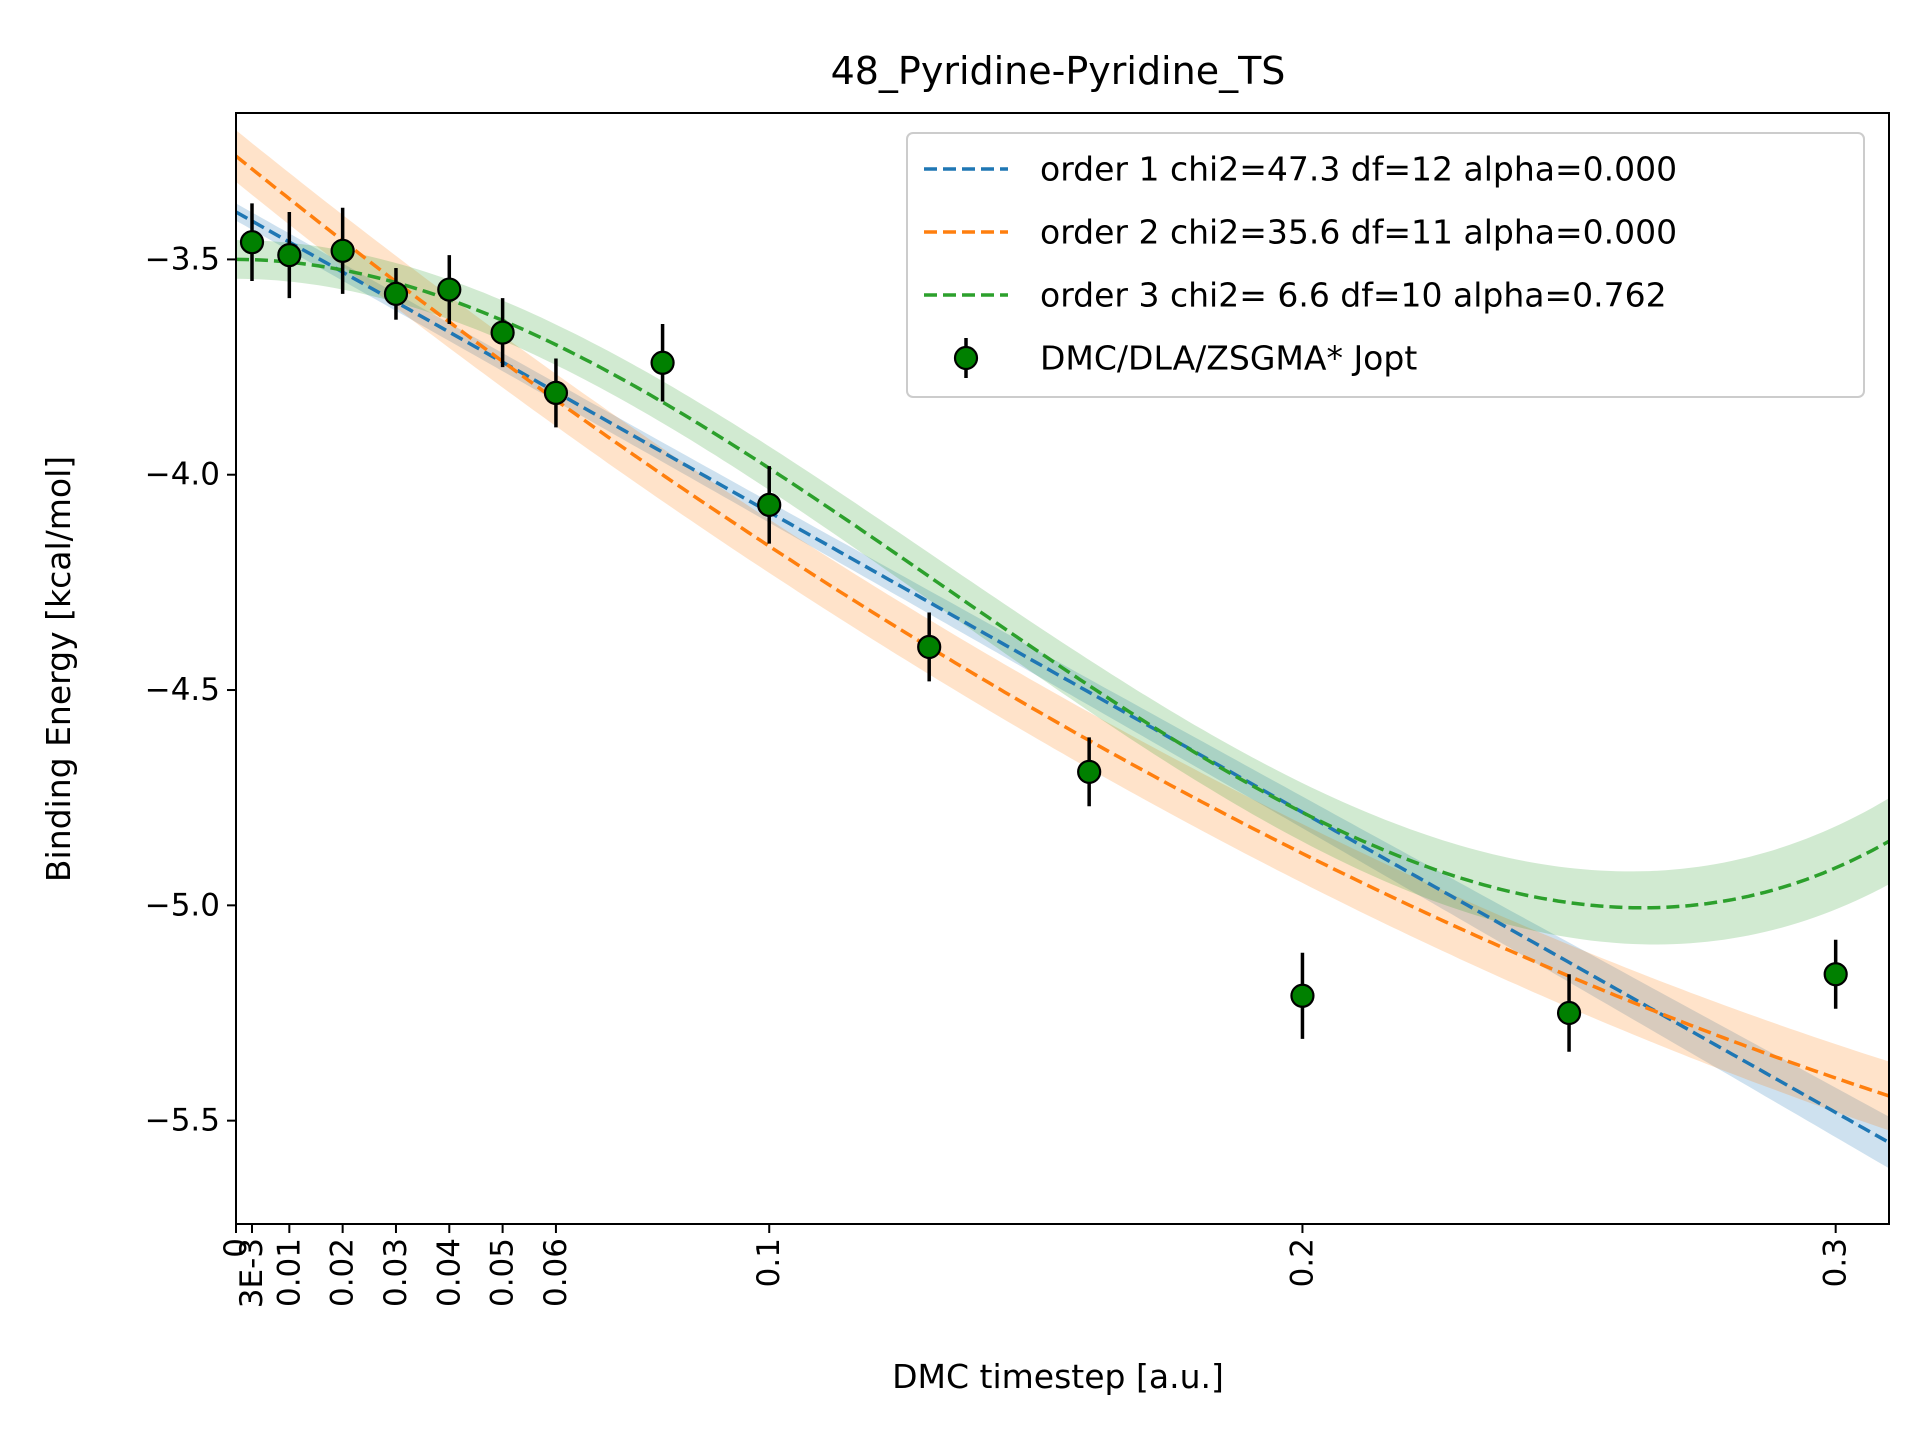 The image size is (1920, 1444). I want to click on legend-box, so click(1385, 265).